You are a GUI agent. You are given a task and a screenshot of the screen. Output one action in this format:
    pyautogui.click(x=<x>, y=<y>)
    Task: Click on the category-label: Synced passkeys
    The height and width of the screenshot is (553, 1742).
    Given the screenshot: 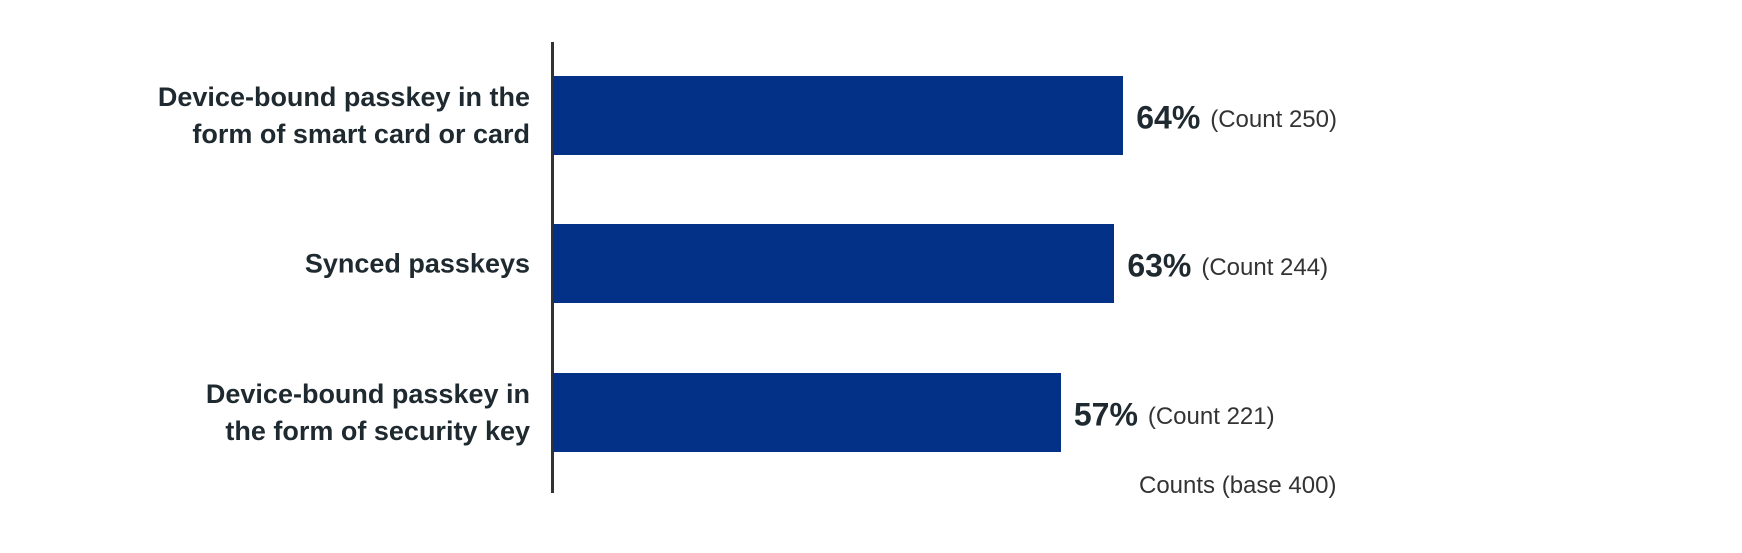 What is the action you would take?
    pyautogui.click(x=417, y=263)
    